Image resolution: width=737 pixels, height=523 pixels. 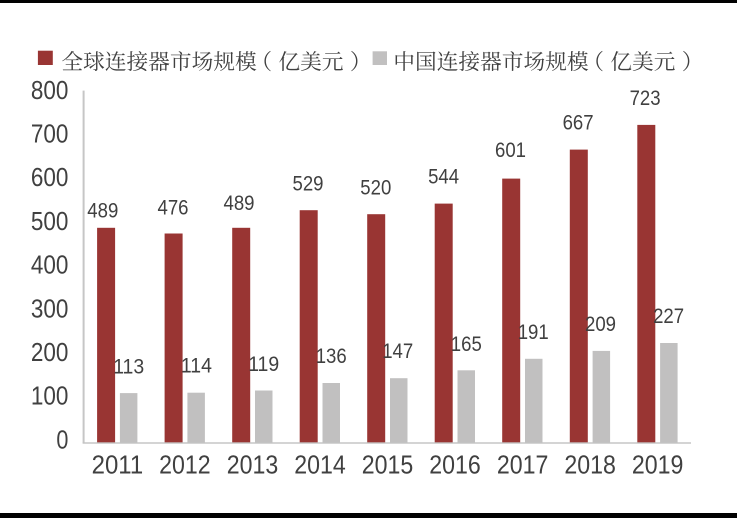 What do you see at coordinates (443, 176) in the screenshot?
I see `svg-text: 544` at bounding box center [443, 176].